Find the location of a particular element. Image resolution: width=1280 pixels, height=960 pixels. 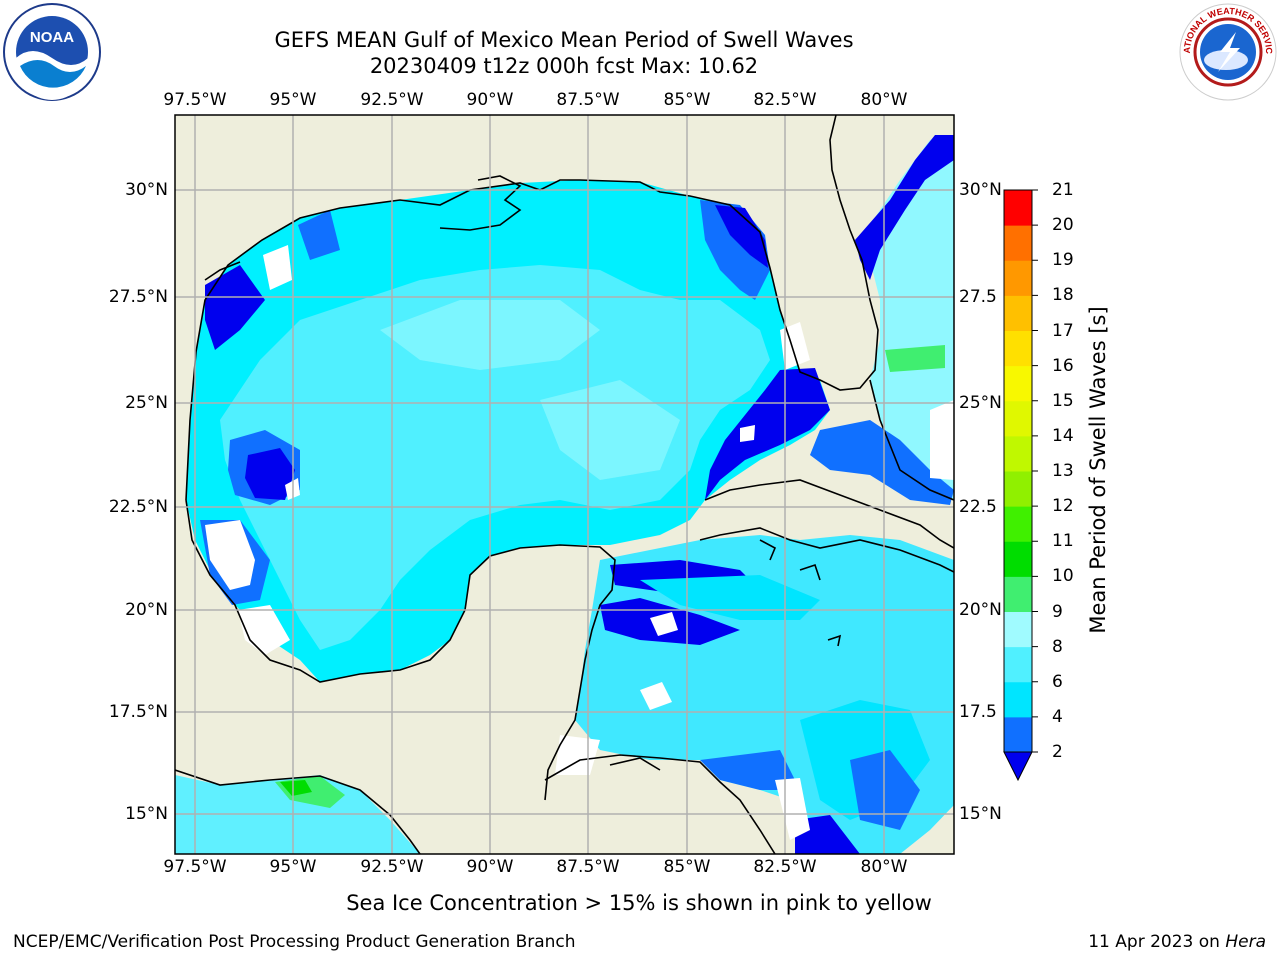

colorbar-tick-label: 6 is located at coordinates (1057, 681).